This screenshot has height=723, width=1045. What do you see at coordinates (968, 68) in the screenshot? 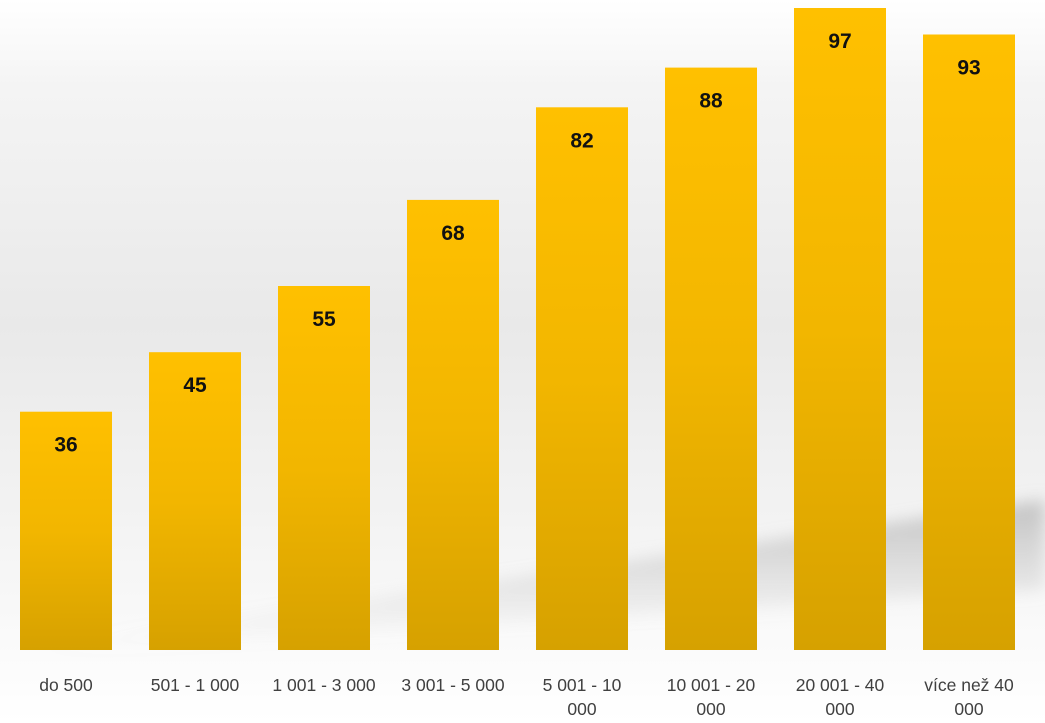
I see `data-label-7: 93` at bounding box center [968, 68].